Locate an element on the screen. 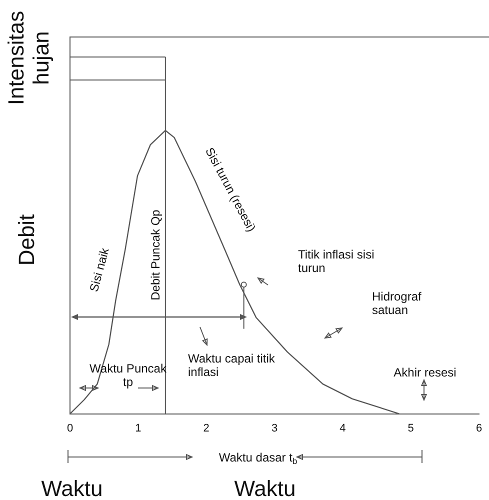 This screenshot has width=489, height=500. annotation: Titik inflasi sisi turun is located at coordinates (336, 261).